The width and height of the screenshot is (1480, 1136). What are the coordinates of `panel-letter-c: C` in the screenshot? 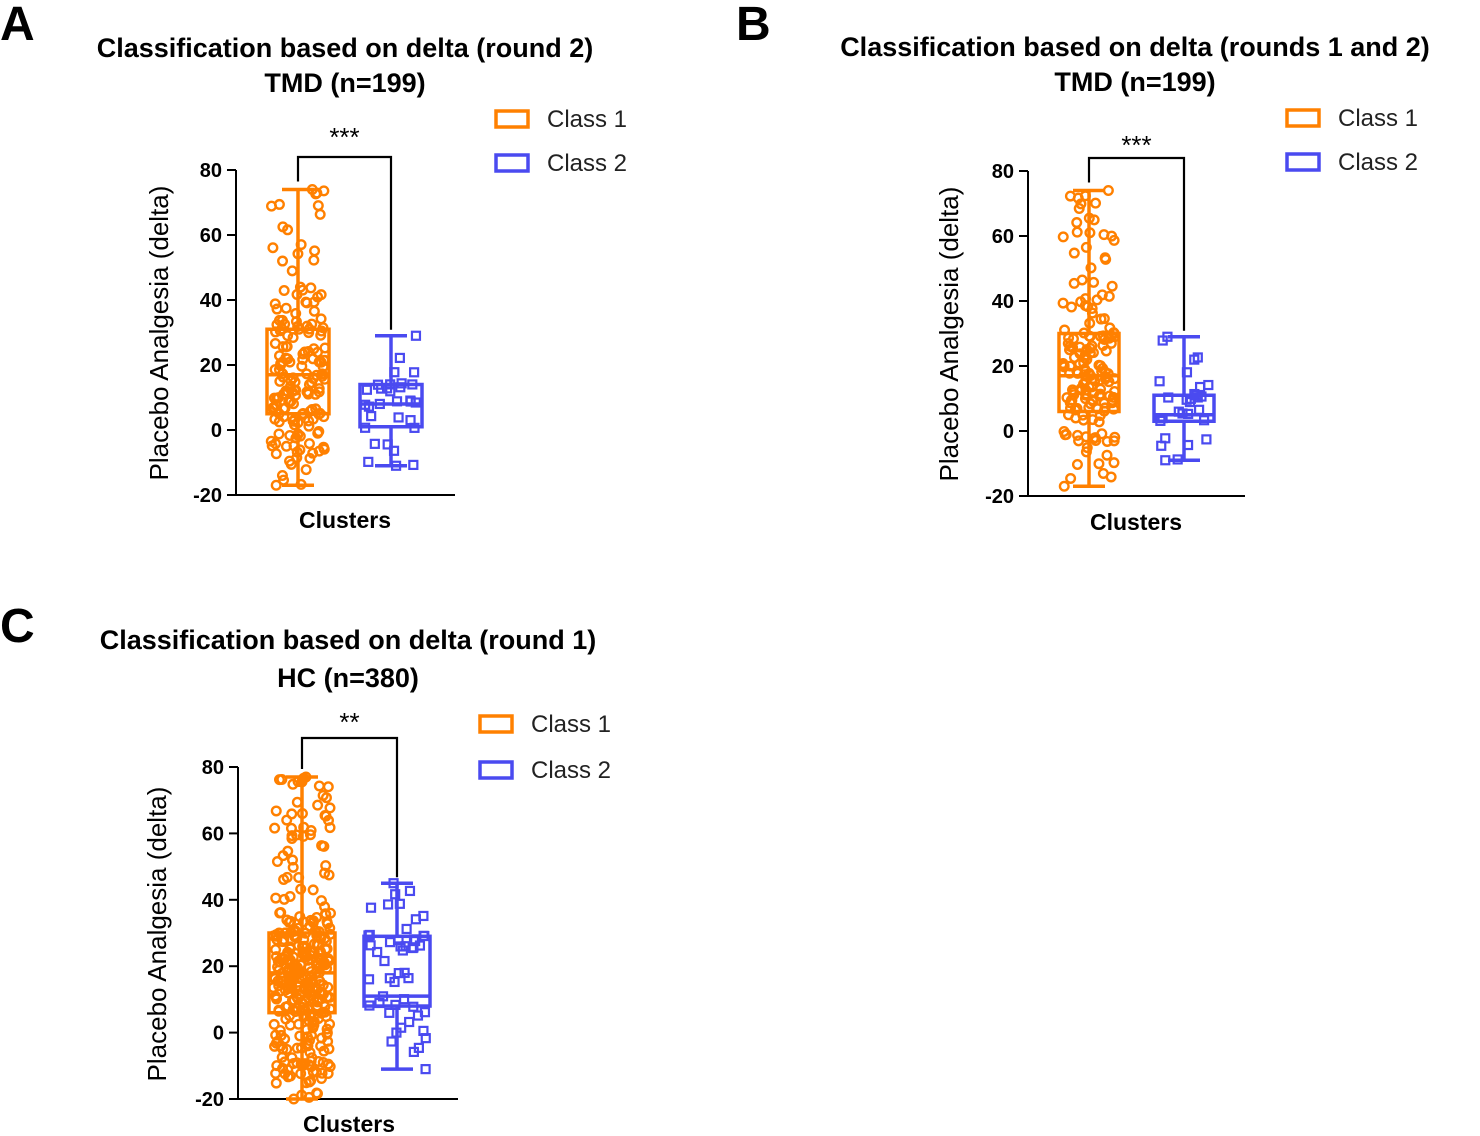 It's located at (17, 626).